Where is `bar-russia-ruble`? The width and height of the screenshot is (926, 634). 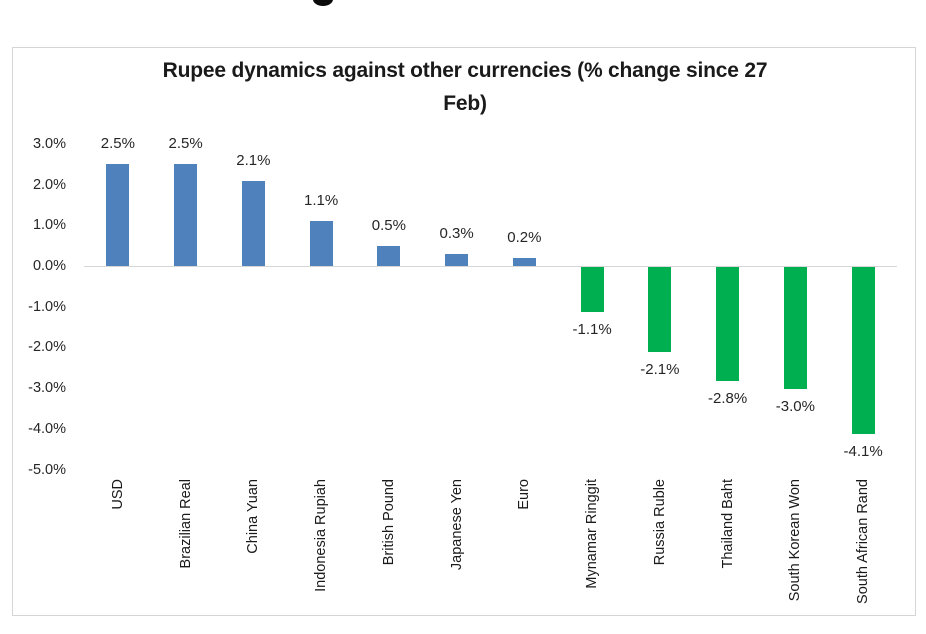
bar-russia-ruble is located at coordinates (660, 310).